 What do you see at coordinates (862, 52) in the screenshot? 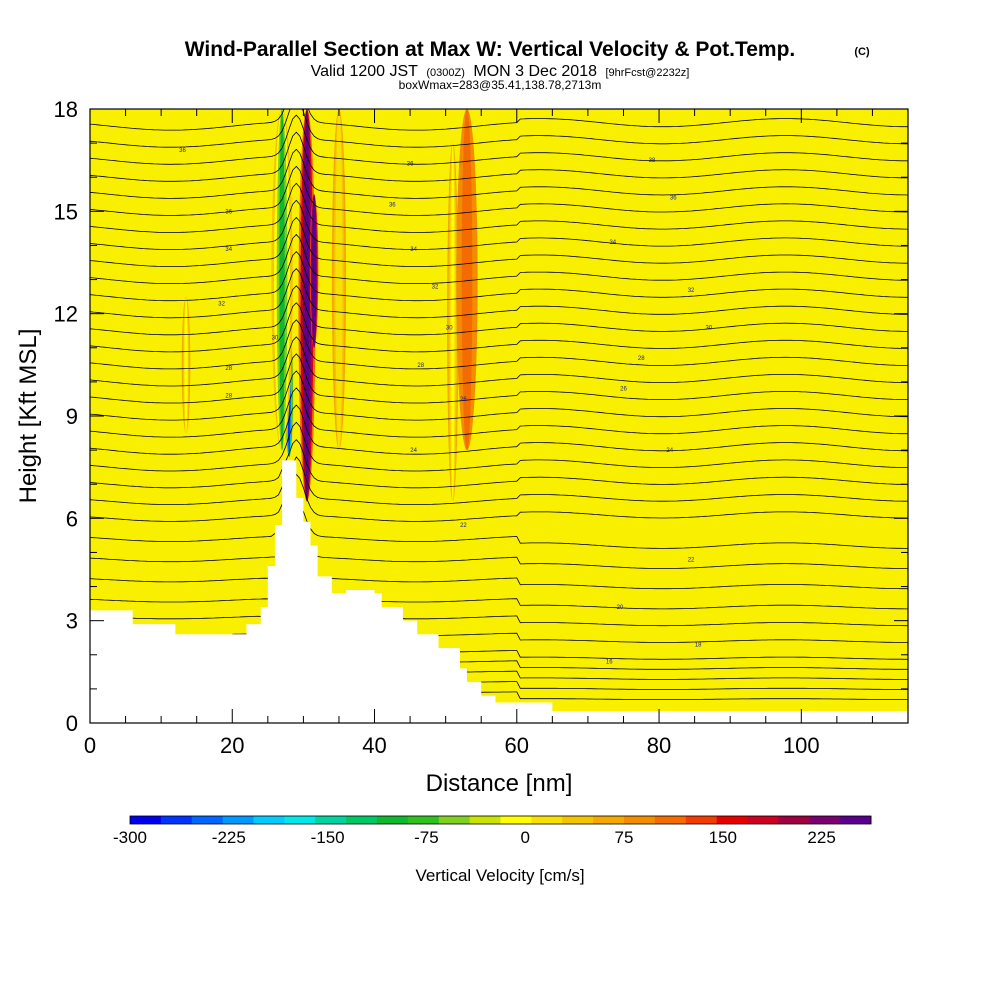
I see `copyright-mark: (C)` at bounding box center [862, 52].